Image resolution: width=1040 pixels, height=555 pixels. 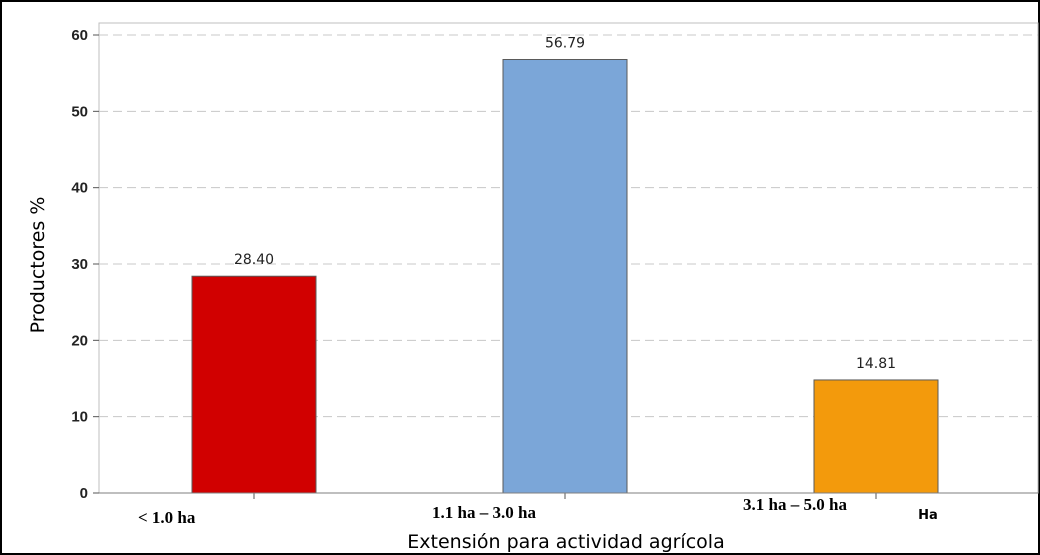 What do you see at coordinates (79, 188) in the screenshot?
I see `y-tick-label: 40` at bounding box center [79, 188].